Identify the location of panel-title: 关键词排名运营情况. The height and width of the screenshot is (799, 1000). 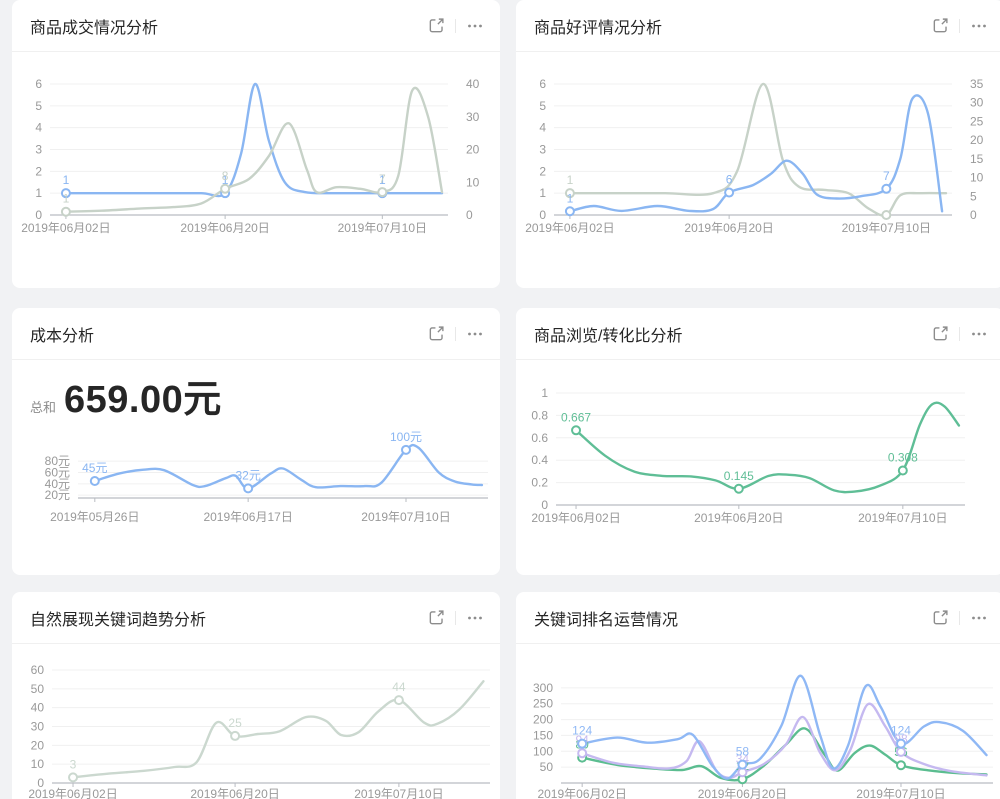
(606, 620).